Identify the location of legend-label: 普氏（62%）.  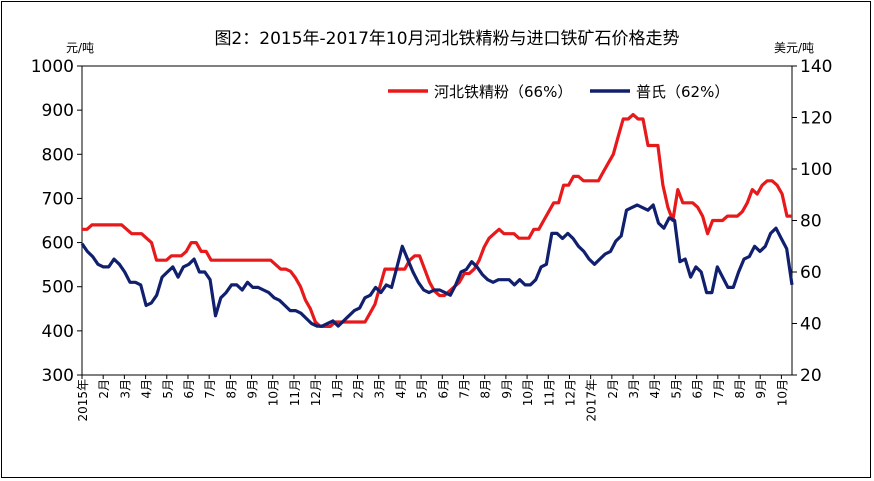
(682, 92).